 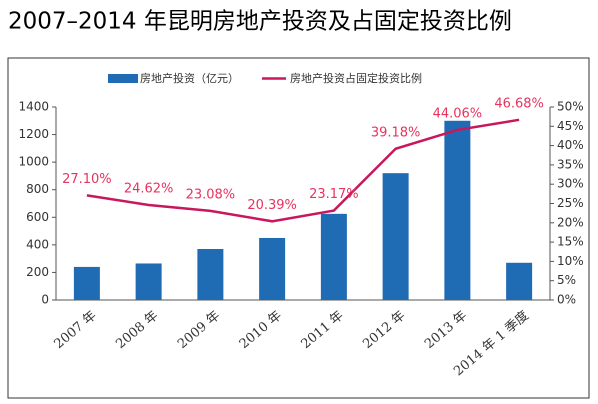 I want to click on chart-title: 2007–2014 年昆明房地产投资及占固定投资比例, so click(x=260, y=22).